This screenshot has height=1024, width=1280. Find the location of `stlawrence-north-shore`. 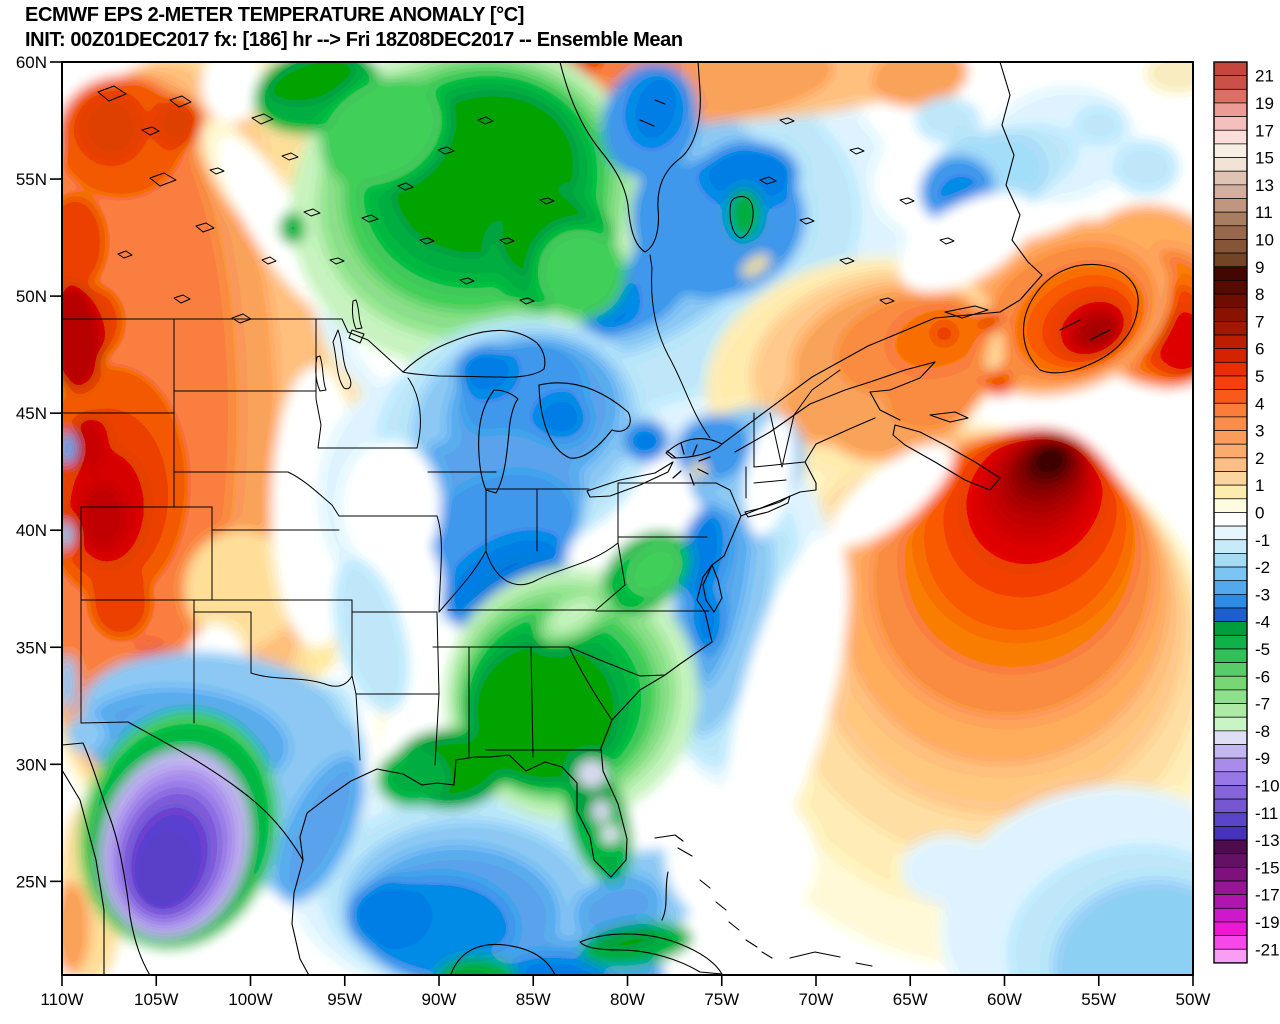

stlawrence-north-shore is located at coordinates (882, 359).